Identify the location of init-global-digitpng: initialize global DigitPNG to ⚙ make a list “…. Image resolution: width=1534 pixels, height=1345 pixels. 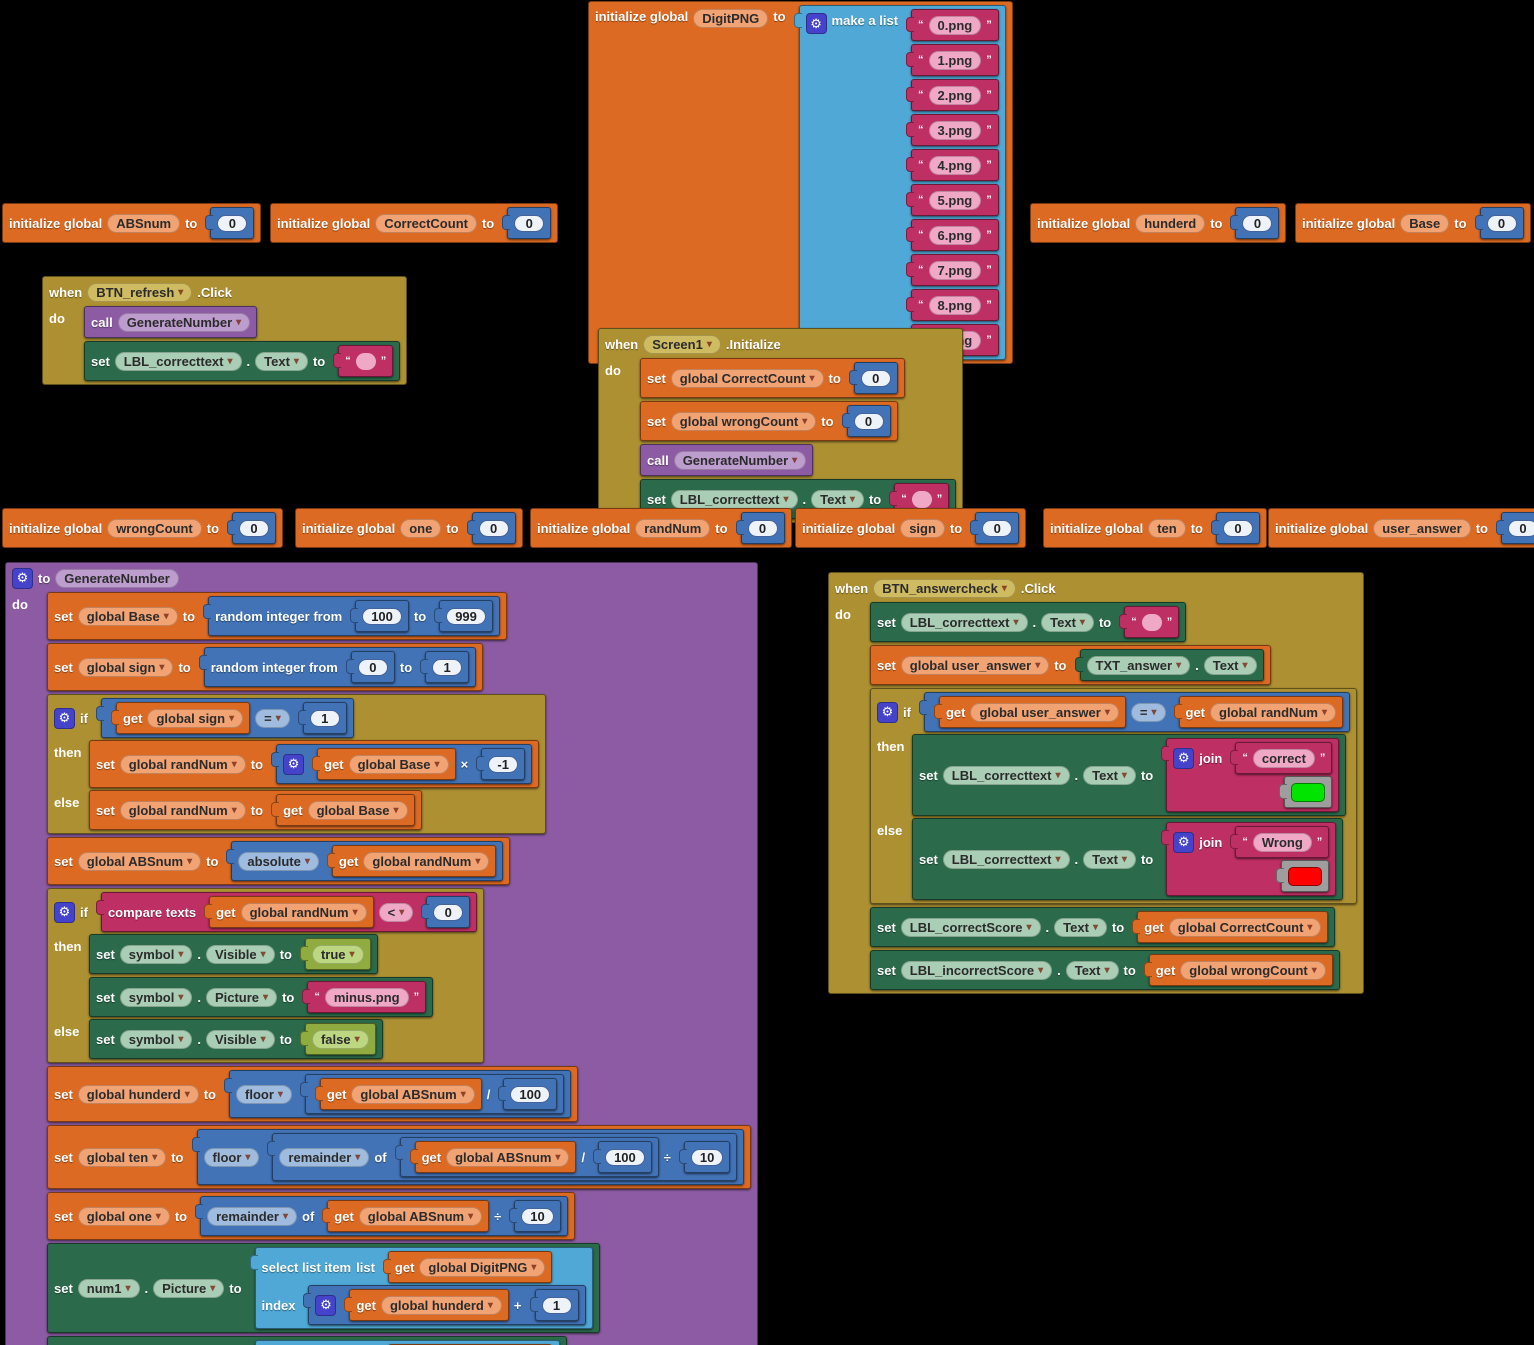
(800, 182).